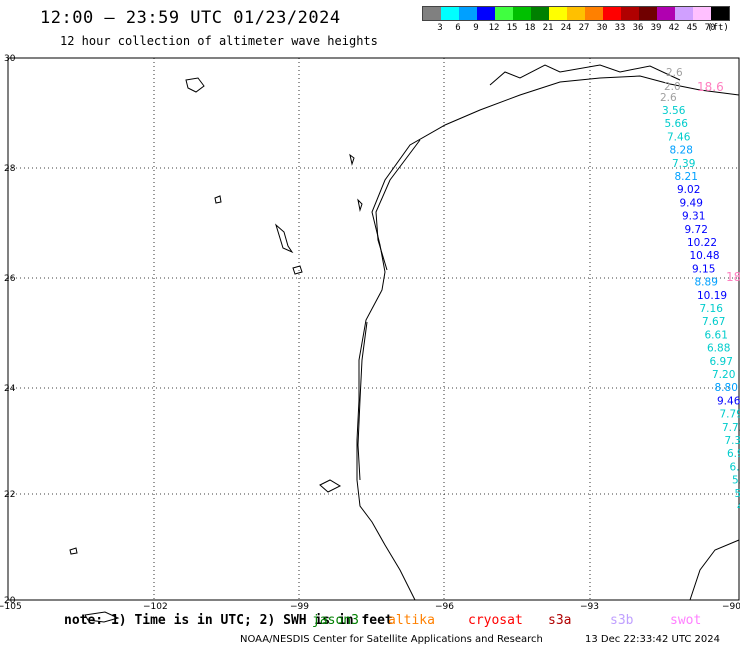  Describe the element at coordinates (683, 164) in the screenshot. I see `swh-label: 7.39` at that location.